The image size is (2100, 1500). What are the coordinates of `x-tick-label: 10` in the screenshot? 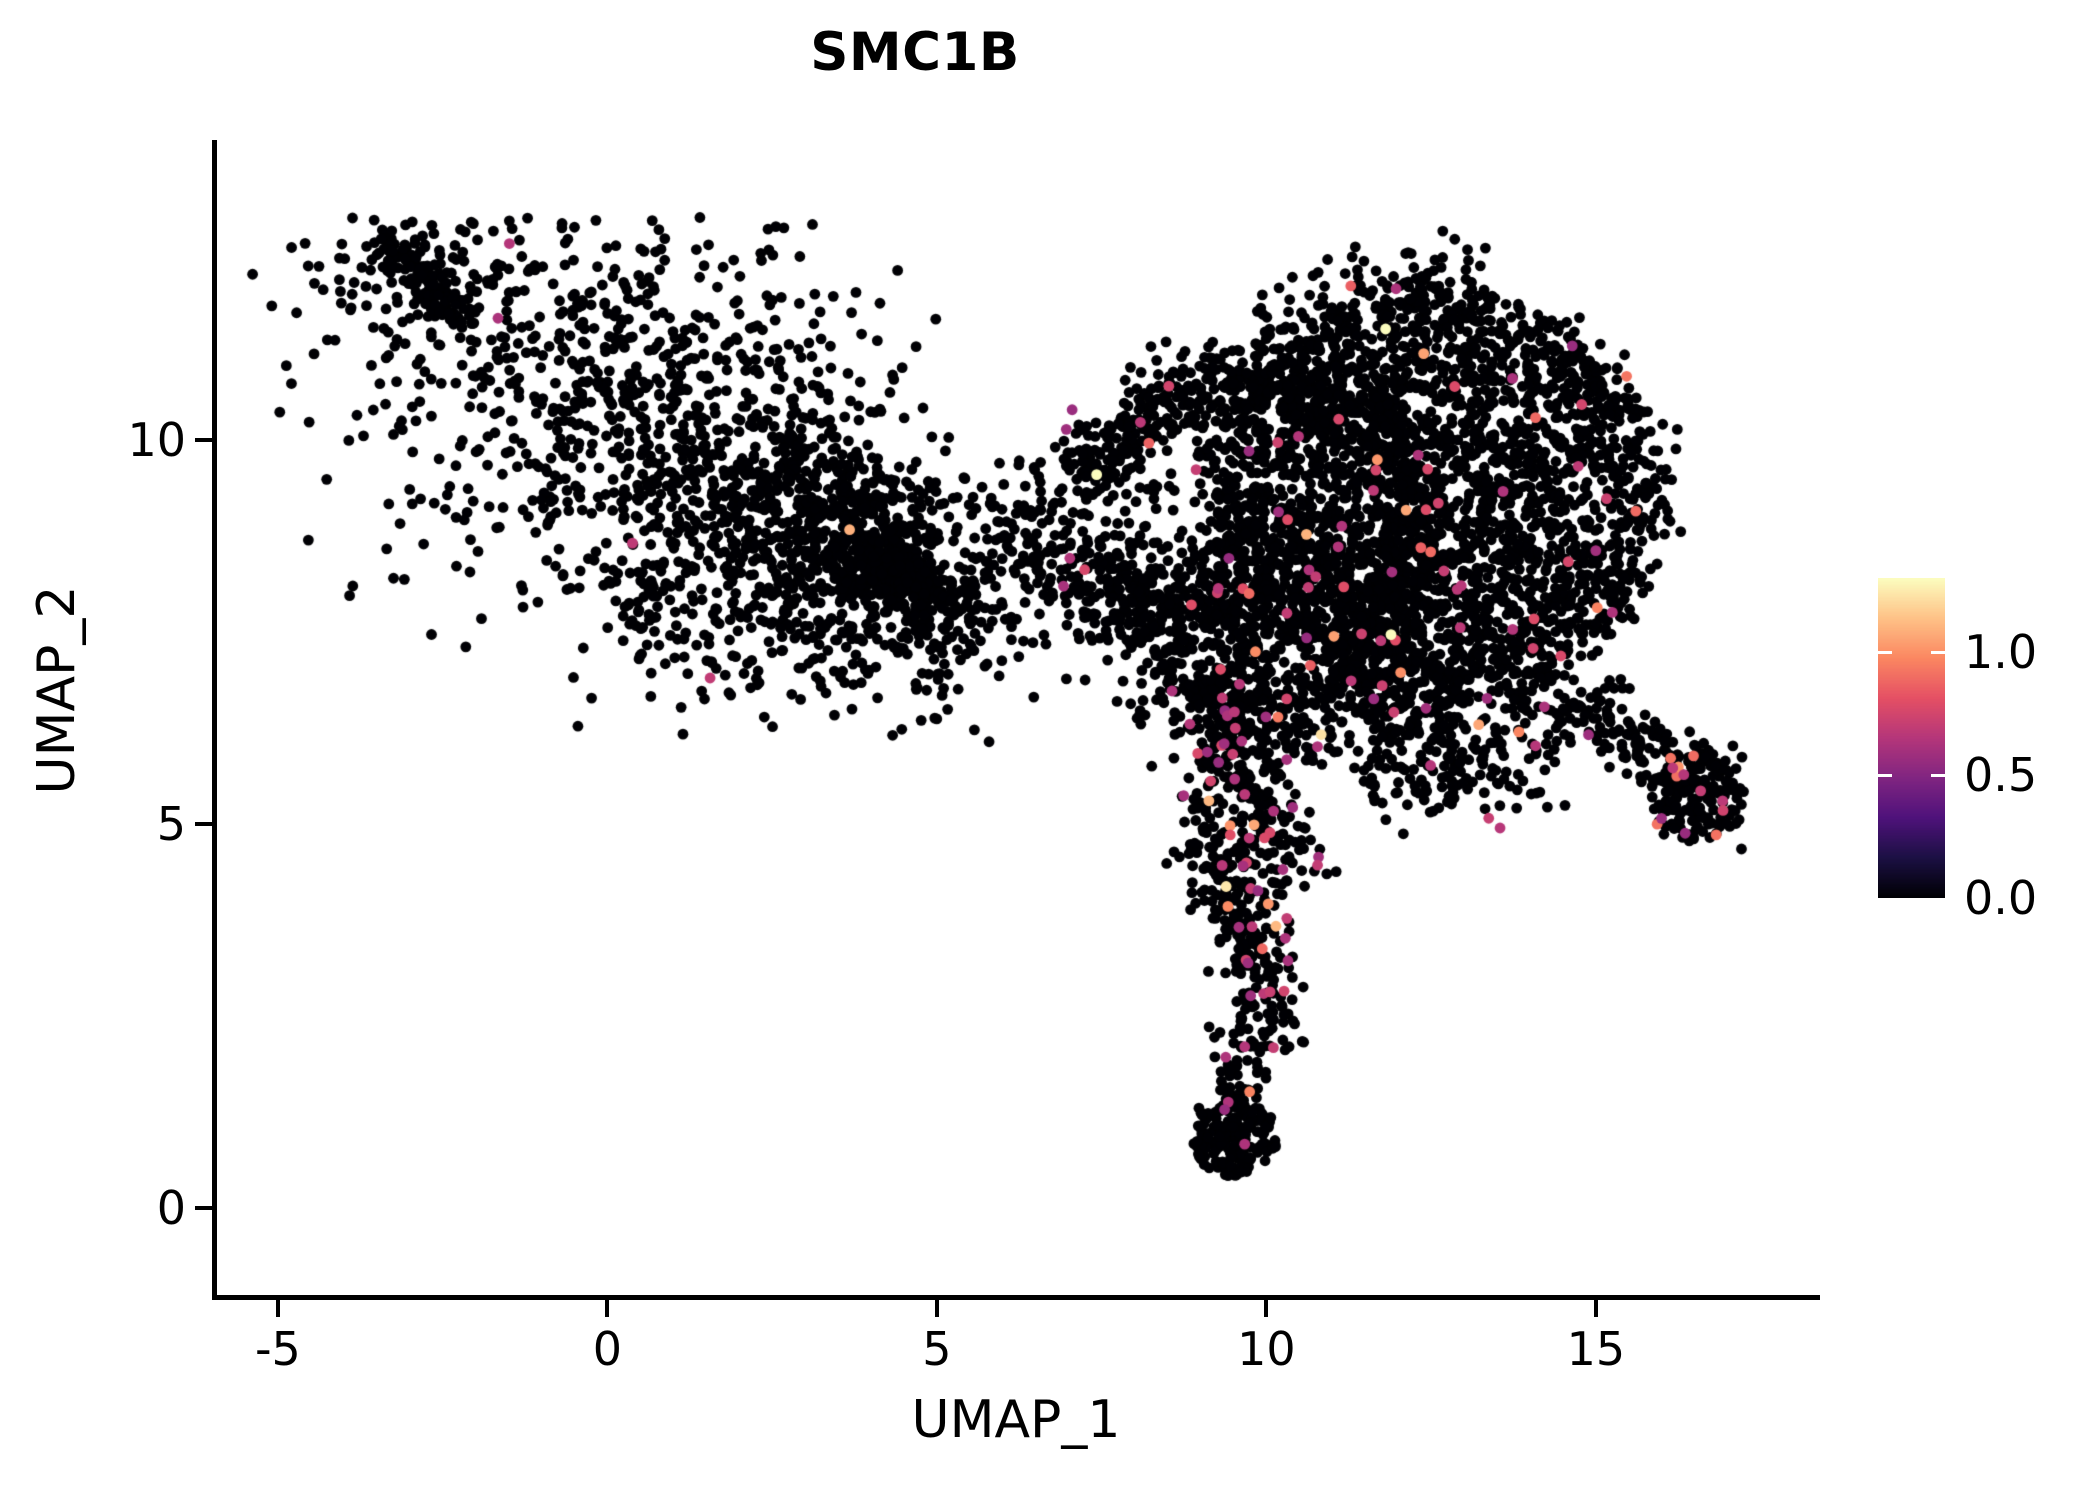 It's located at (1266, 1349).